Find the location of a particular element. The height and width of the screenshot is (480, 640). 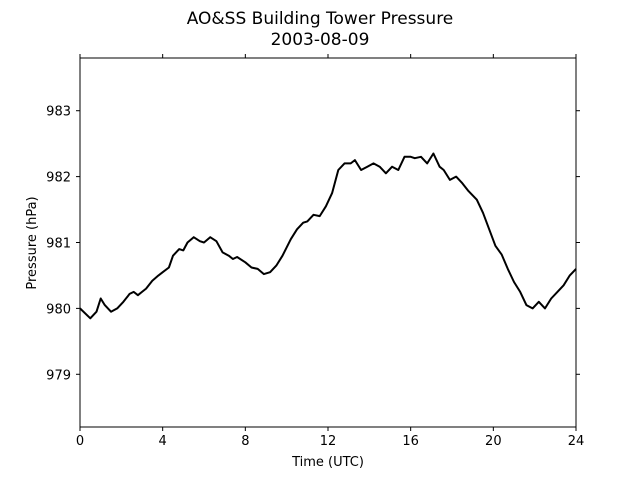

y-tick-label: 979 is located at coordinates (58, 375).